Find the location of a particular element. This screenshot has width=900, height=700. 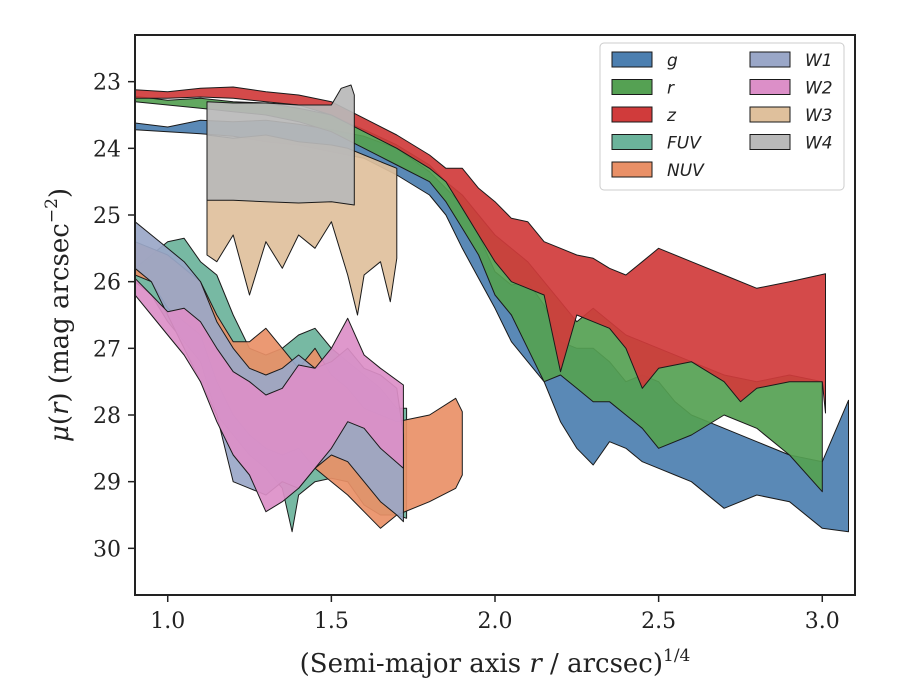

legend-swatch-w1 is located at coordinates (770, 59).